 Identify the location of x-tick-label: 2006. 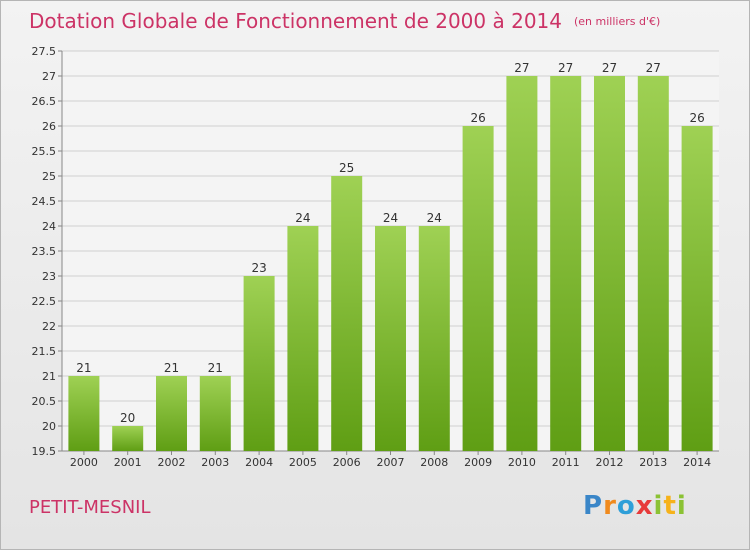
(347, 462).